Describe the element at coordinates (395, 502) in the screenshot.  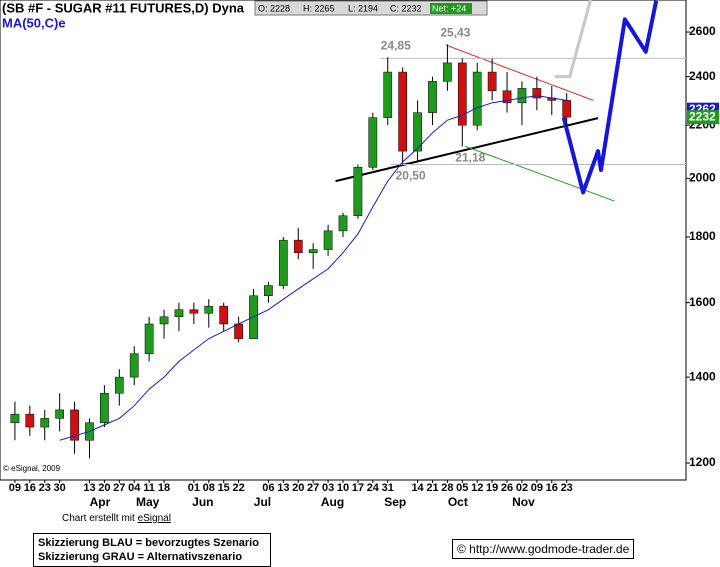
I see `month-label: Sep` at that location.